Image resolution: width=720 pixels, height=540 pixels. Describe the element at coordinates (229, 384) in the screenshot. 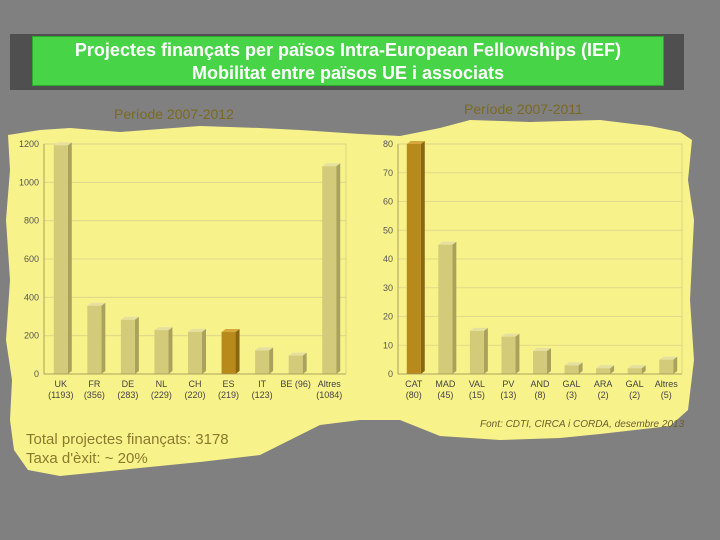

I see `x-tick-label: ES` at that location.